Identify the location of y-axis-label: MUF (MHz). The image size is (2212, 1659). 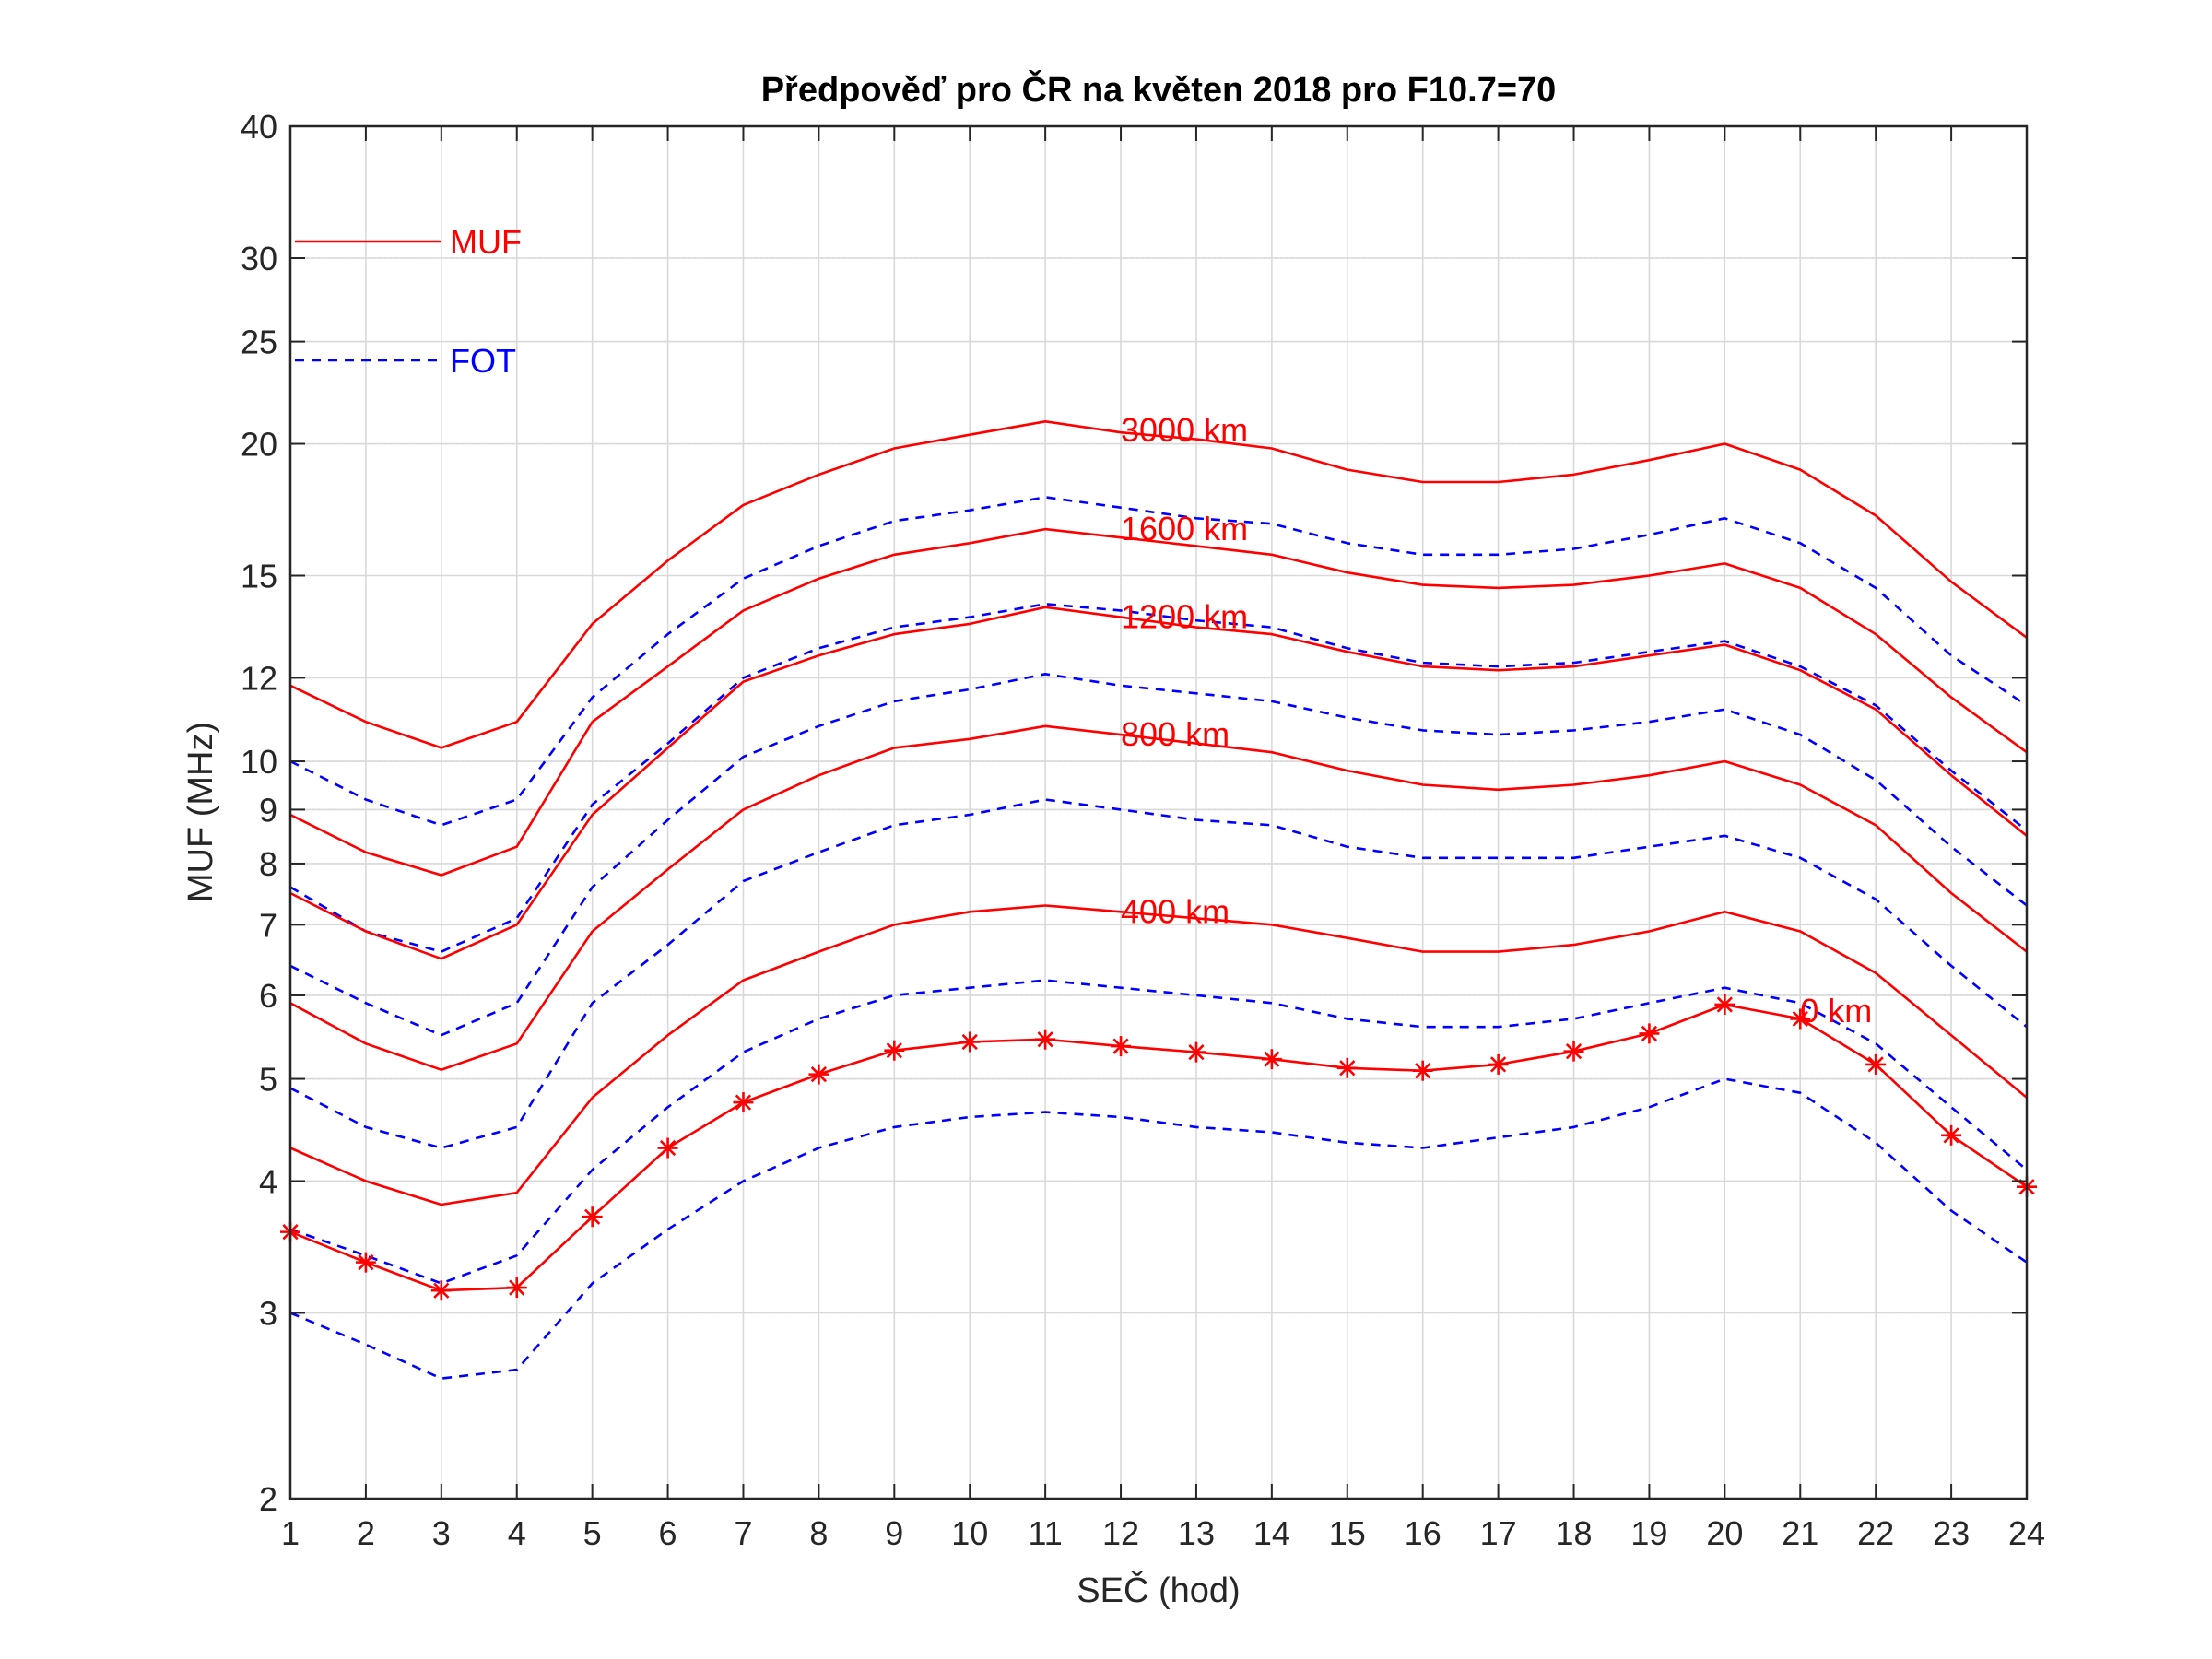
(201, 812).